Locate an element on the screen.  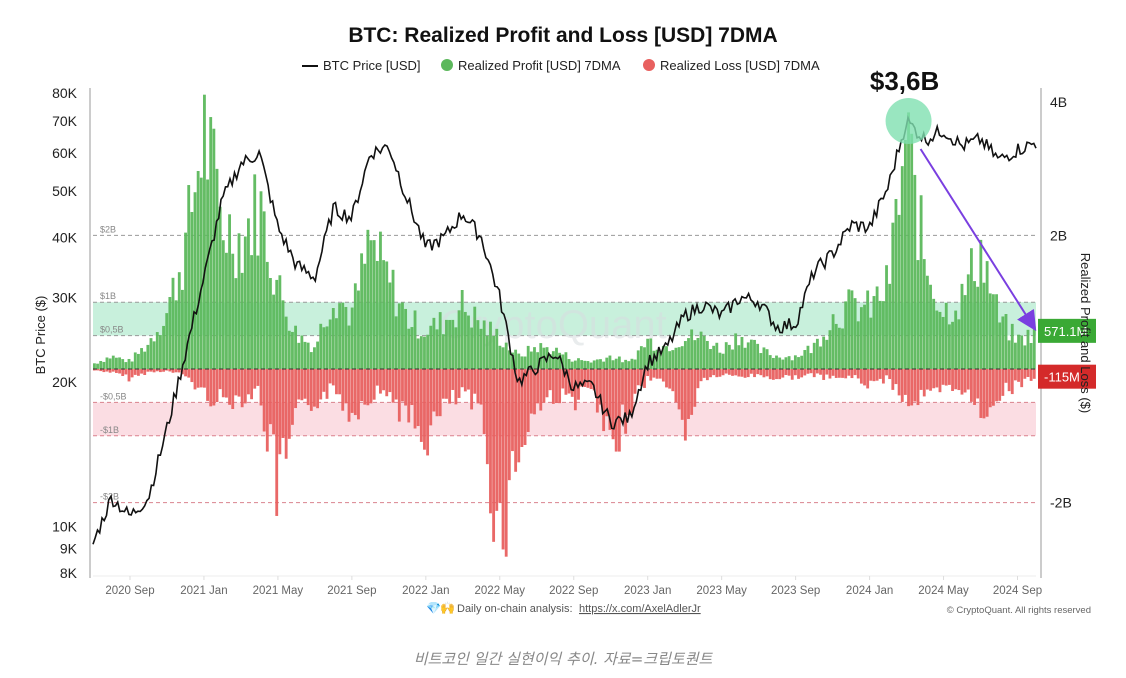
legend-label-price: BTC Price [USD] is located at coordinates (372, 65).